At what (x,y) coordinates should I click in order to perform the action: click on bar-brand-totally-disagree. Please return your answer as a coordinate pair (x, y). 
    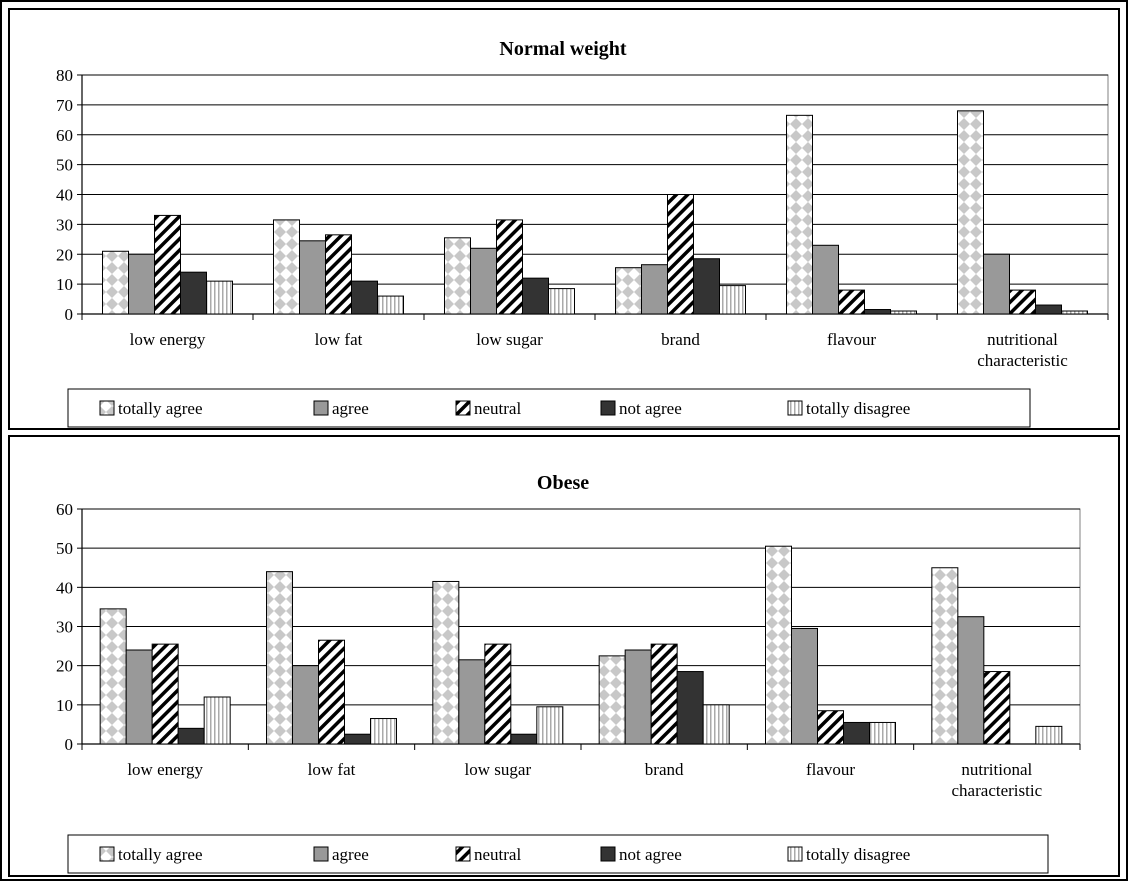
    Looking at the image, I should click on (732, 300).